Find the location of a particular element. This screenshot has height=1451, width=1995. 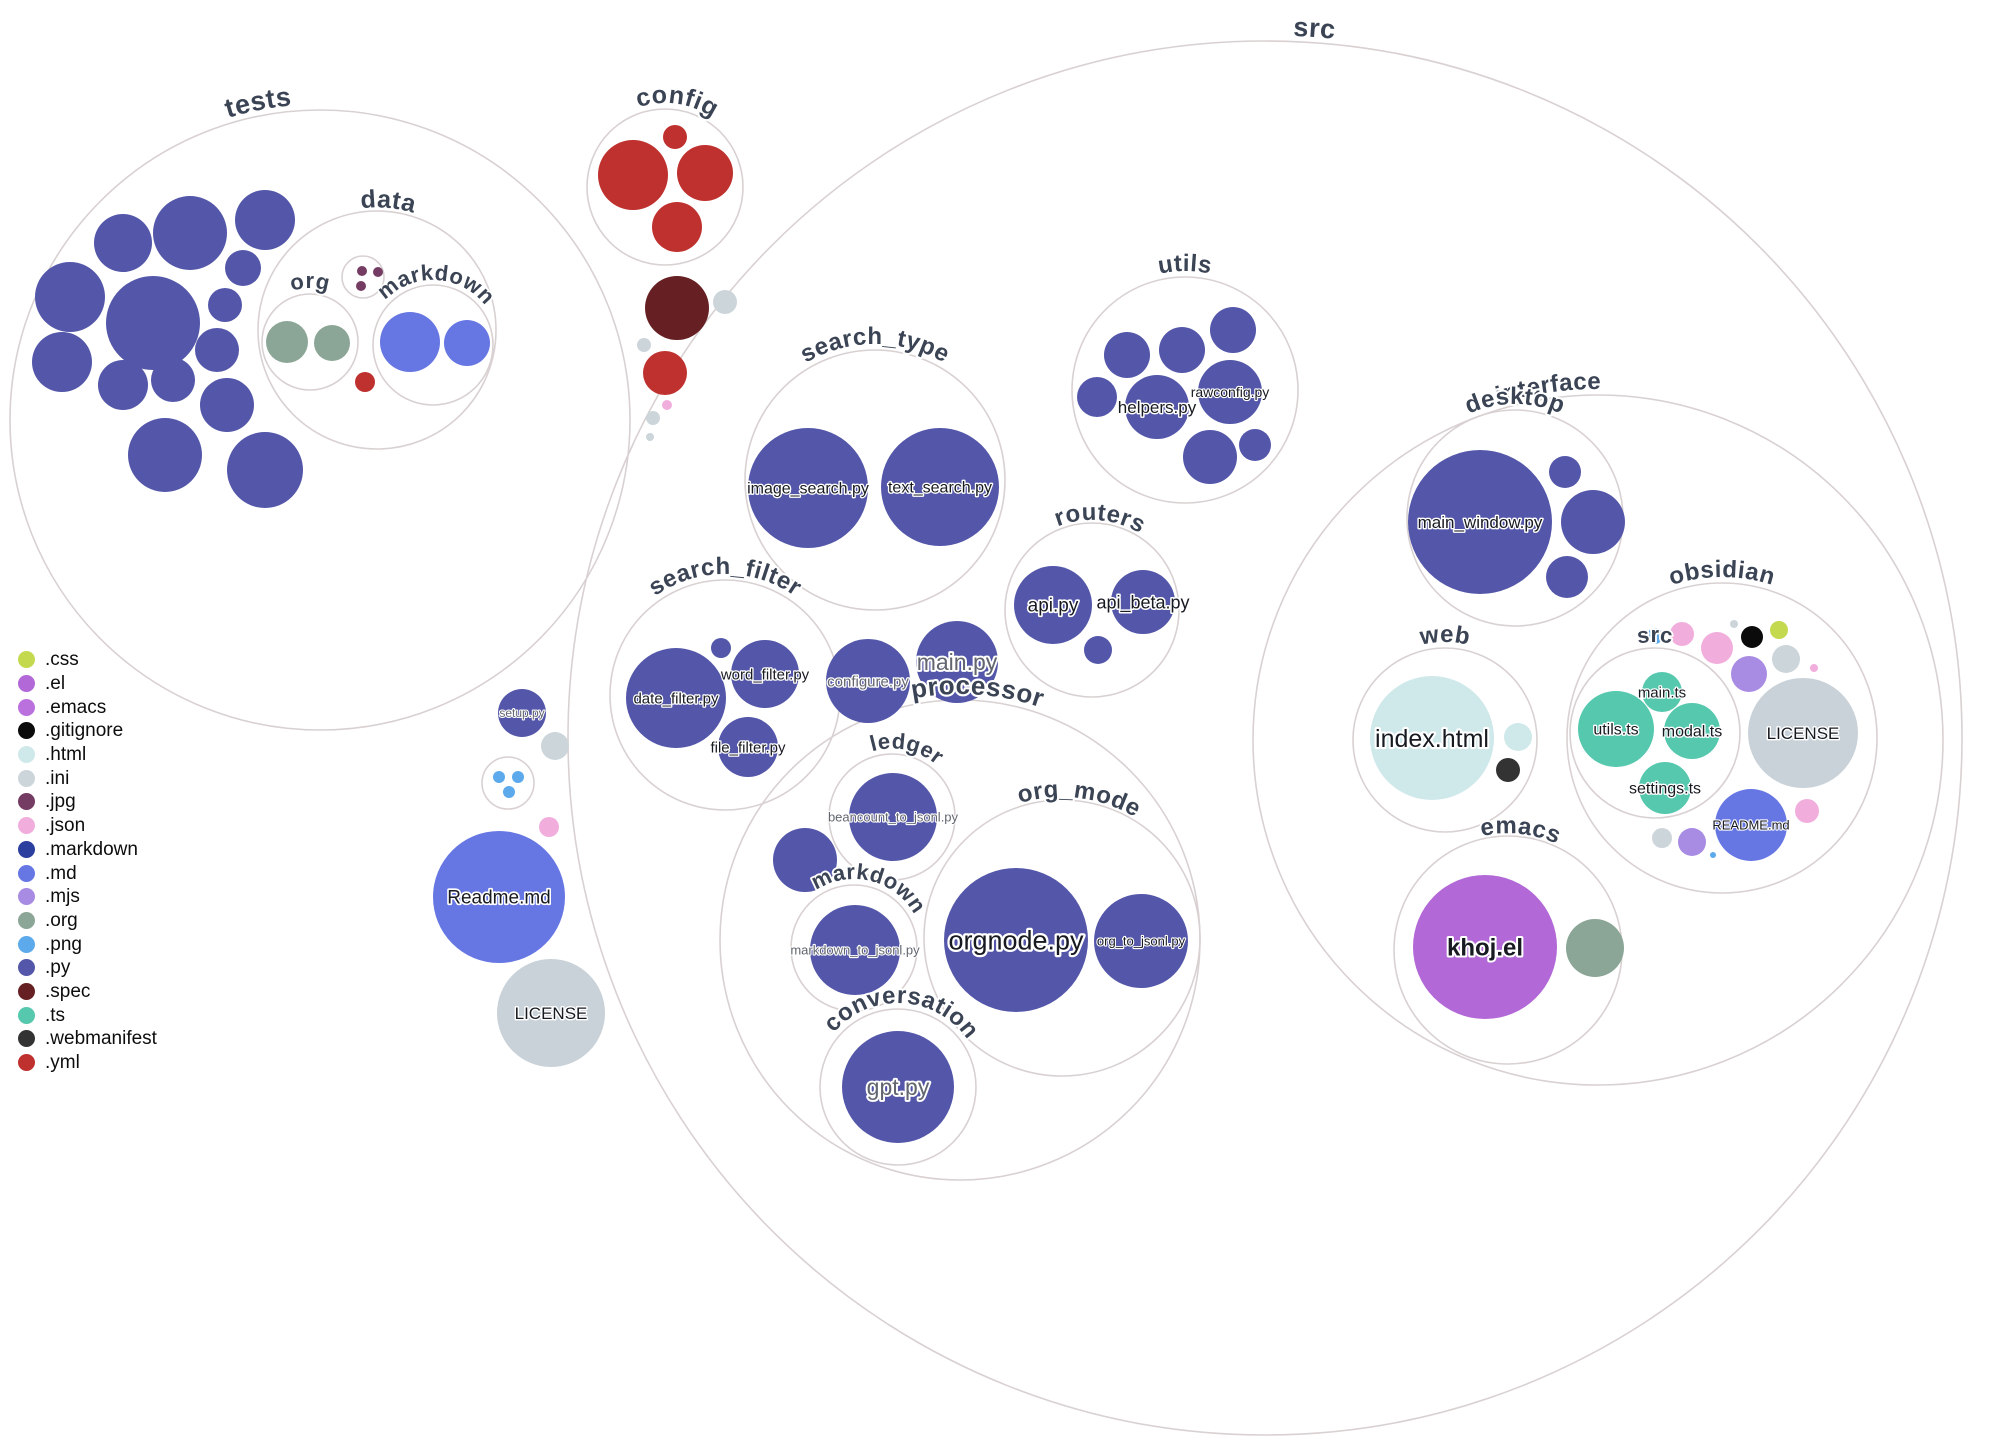

file-beancount_to_jsonl.py is located at coordinates (893, 817).